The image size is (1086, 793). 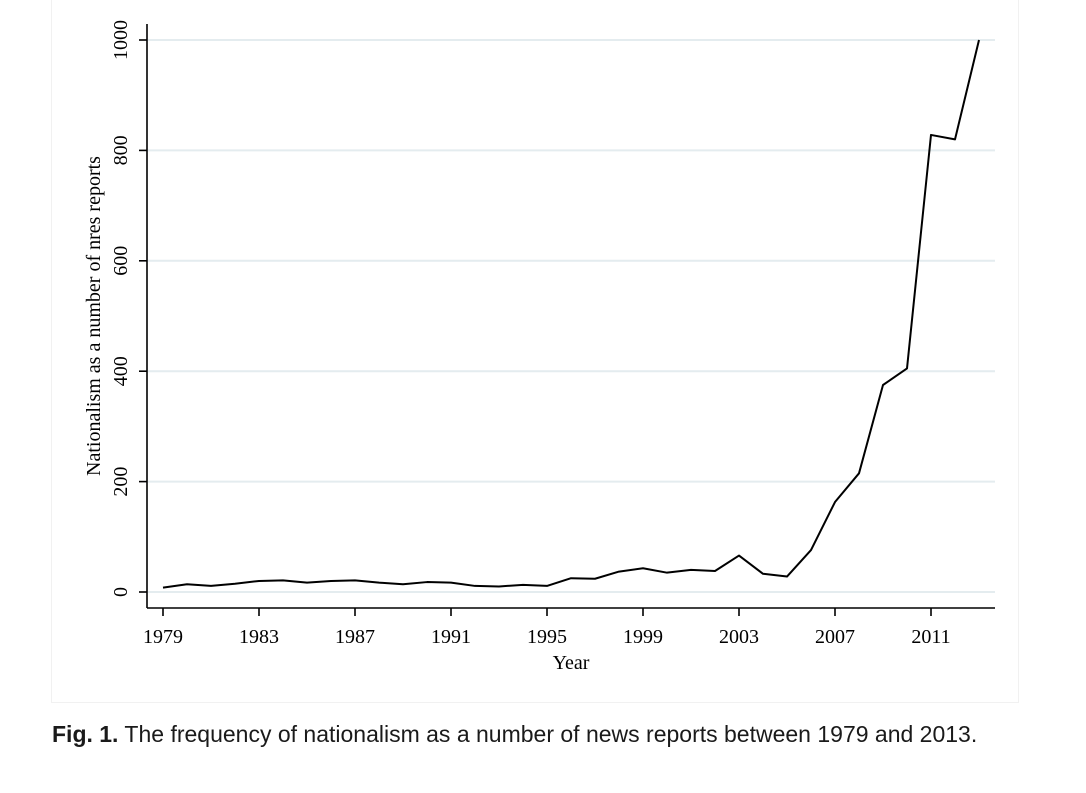 What do you see at coordinates (121, 261) in the screenshot?
I see `y-tick-label-600: 600` at bounding box center [121, 261].